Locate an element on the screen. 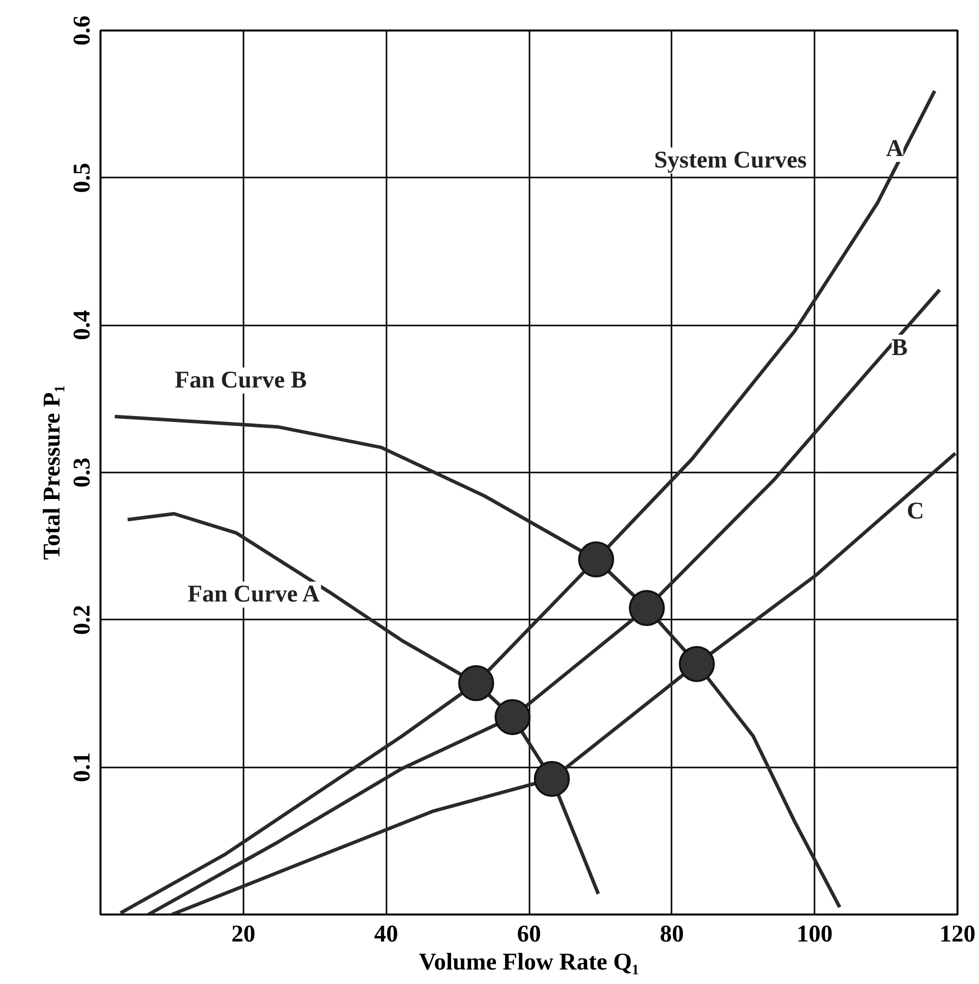 The height and width of the screenshot is (984, 979). y-tick-label: 0.6 is located at coordinates (83, 31).